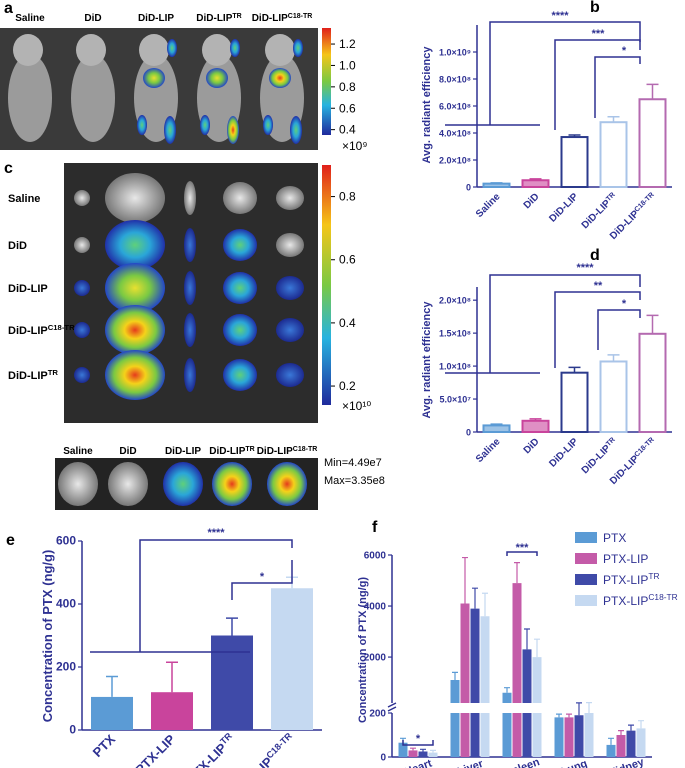  What do you see at coordinates (263, 749) in the screenshot?
I see `x-tick-label: PTX-LIPC18-TR` at bounding box center [263, 749].